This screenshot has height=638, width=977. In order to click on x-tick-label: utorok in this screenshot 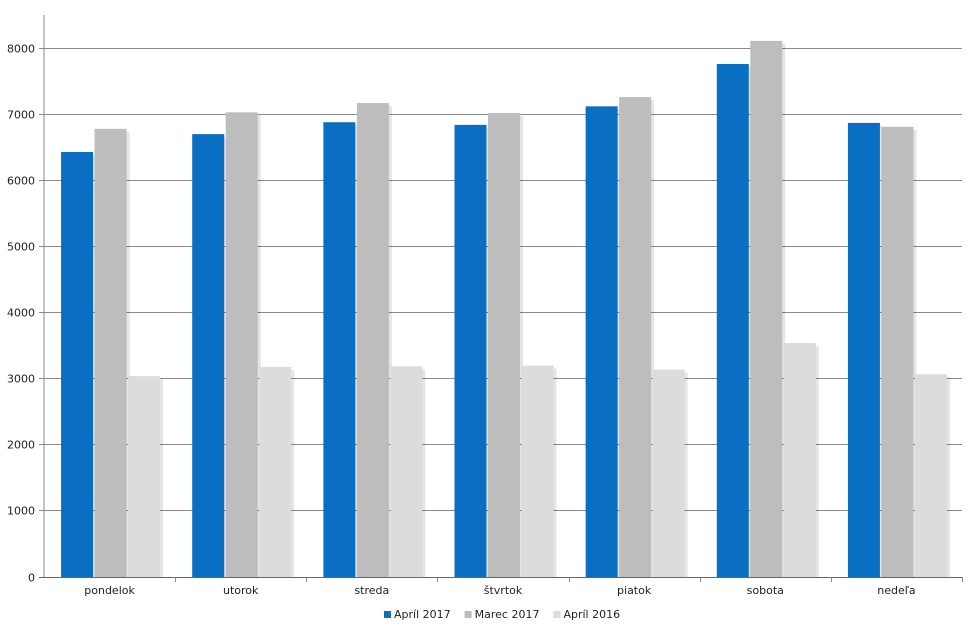, I will do `click(241, 590)`.